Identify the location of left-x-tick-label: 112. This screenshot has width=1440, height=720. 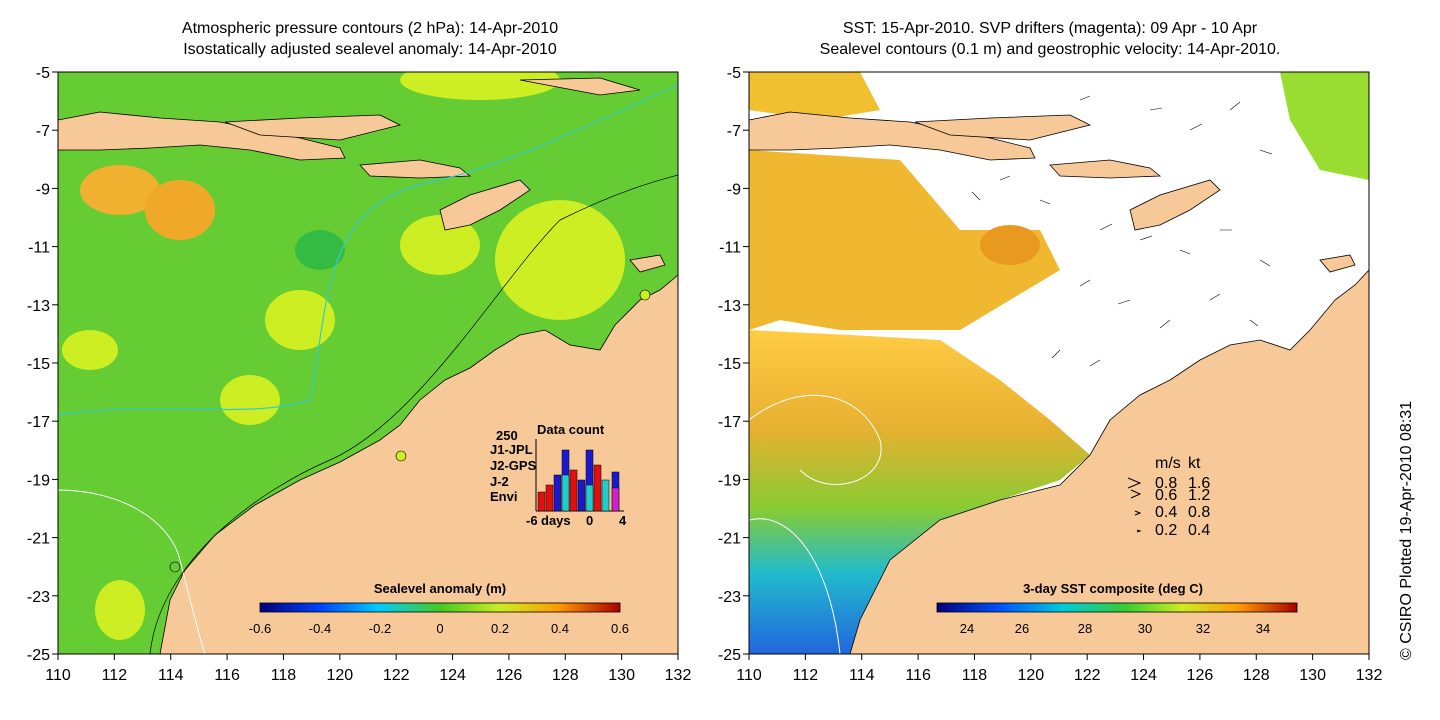
(115, 675).